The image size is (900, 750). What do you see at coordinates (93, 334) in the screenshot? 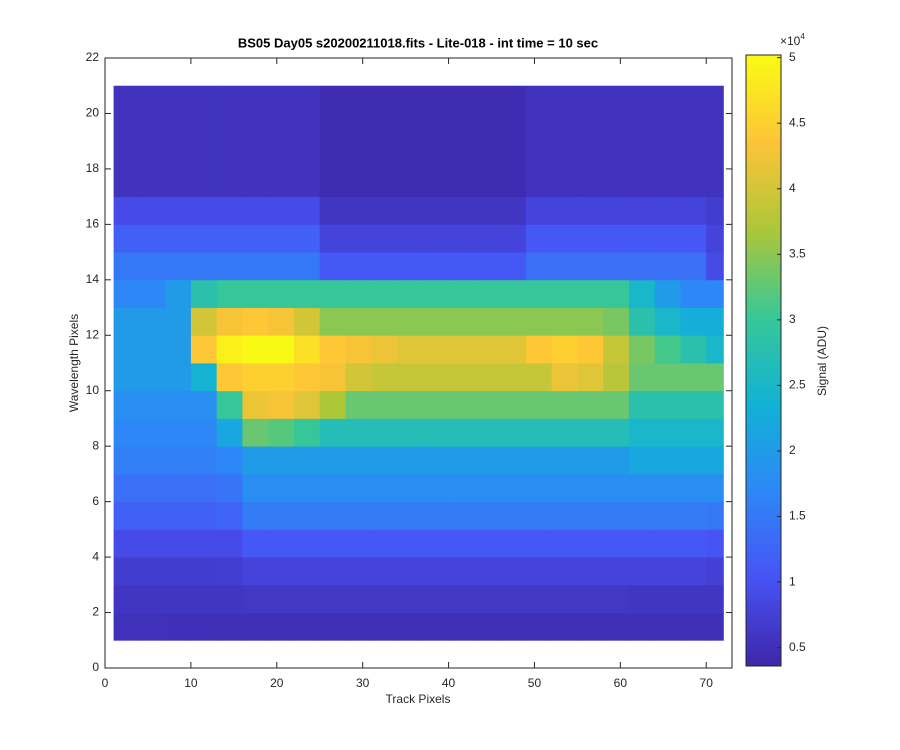
I see `y-tick-label: 12` at bounding box center [93, 334].